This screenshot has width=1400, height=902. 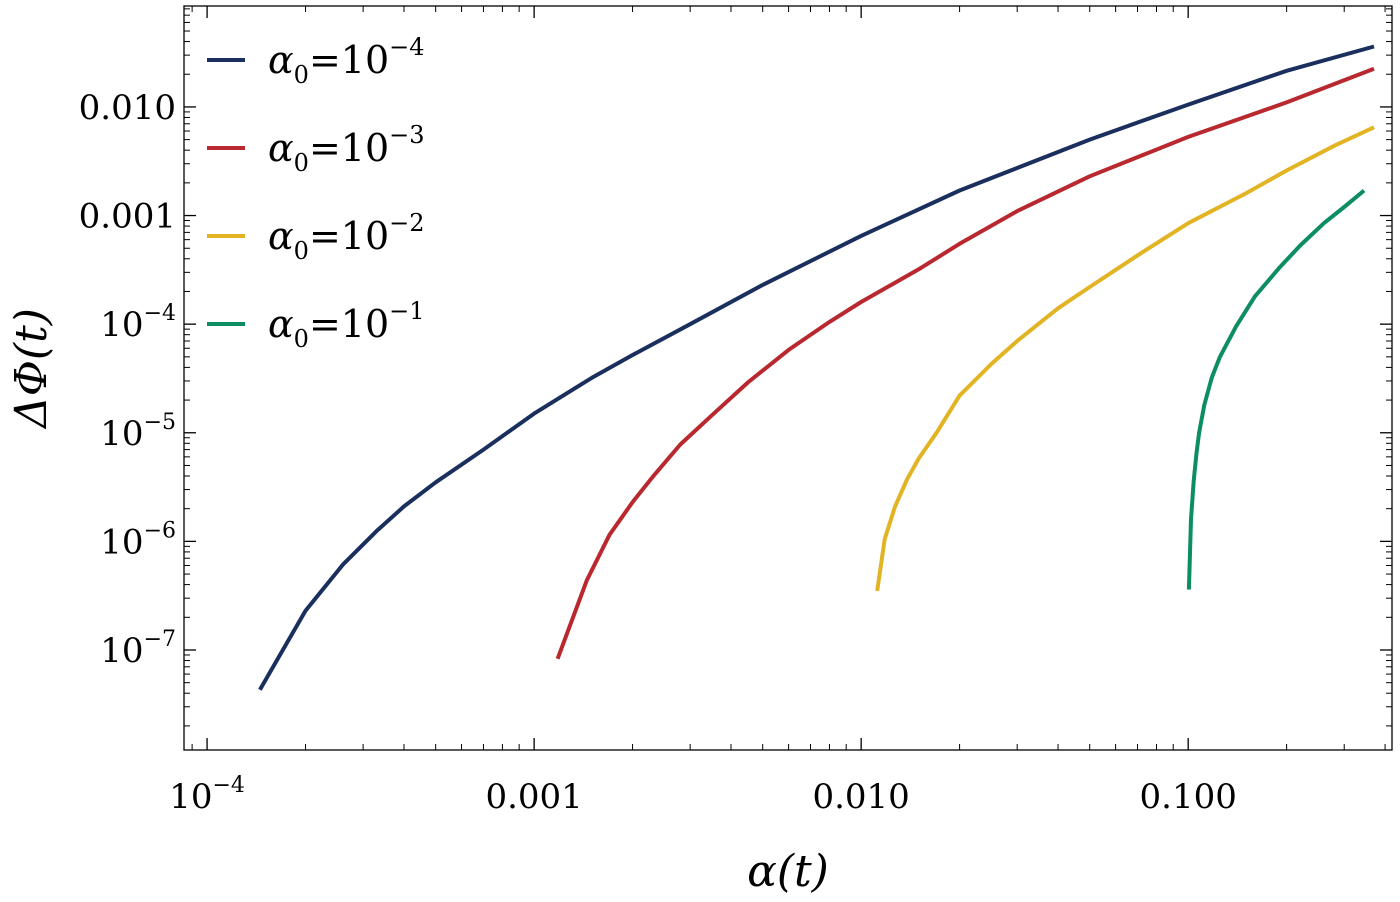 I want to click on legend: α0=10−4α0=10−3α0=10−2α0=10−1, so click(x=316, y=193).